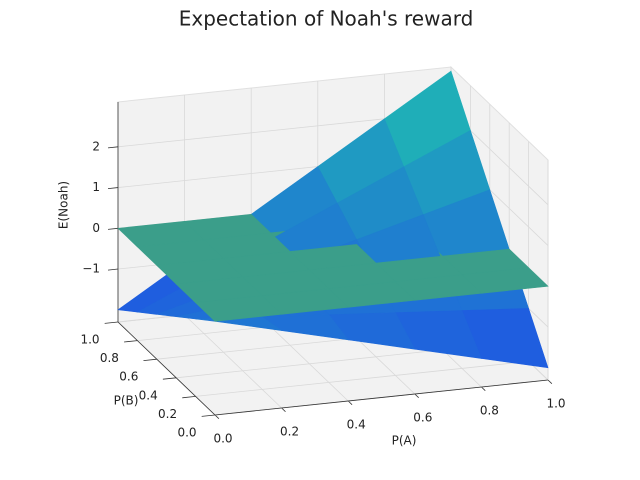 This screenshot has height=480, width=640. I want to click on surface-patch, so click(238, 308).